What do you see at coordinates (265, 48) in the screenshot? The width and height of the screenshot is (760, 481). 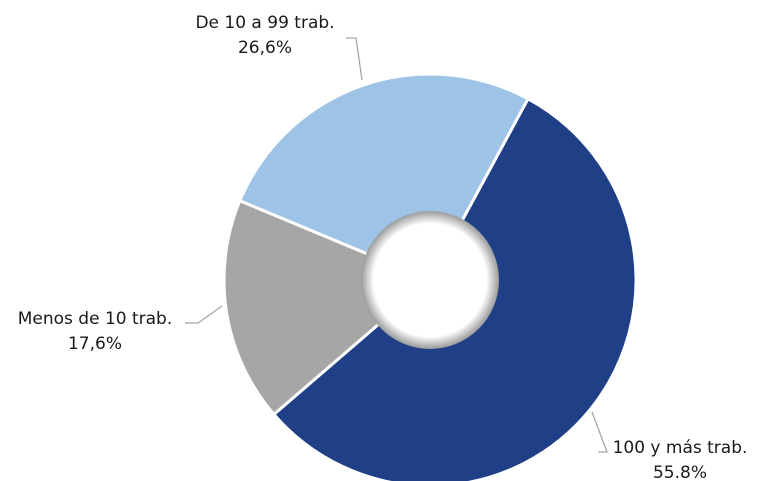 I see `value-label: 26,6%` at bounding box center [265, 48].